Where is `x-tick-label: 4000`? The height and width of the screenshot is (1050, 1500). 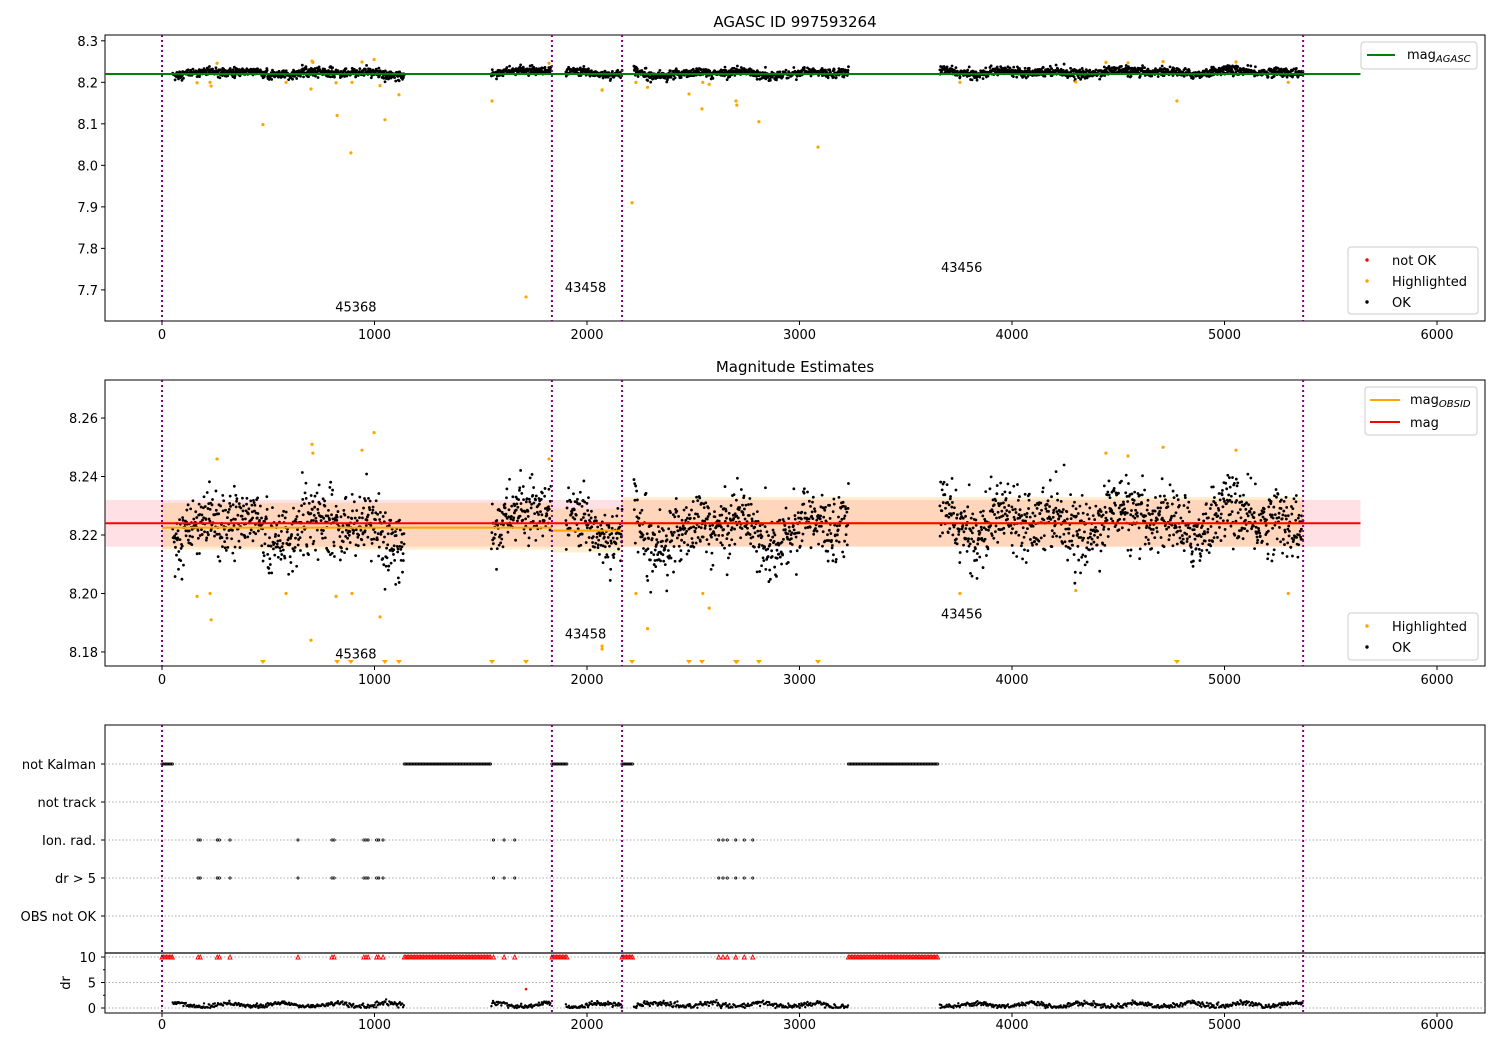 x-tick-label: 4000 is located at coordinates (1011, 335).